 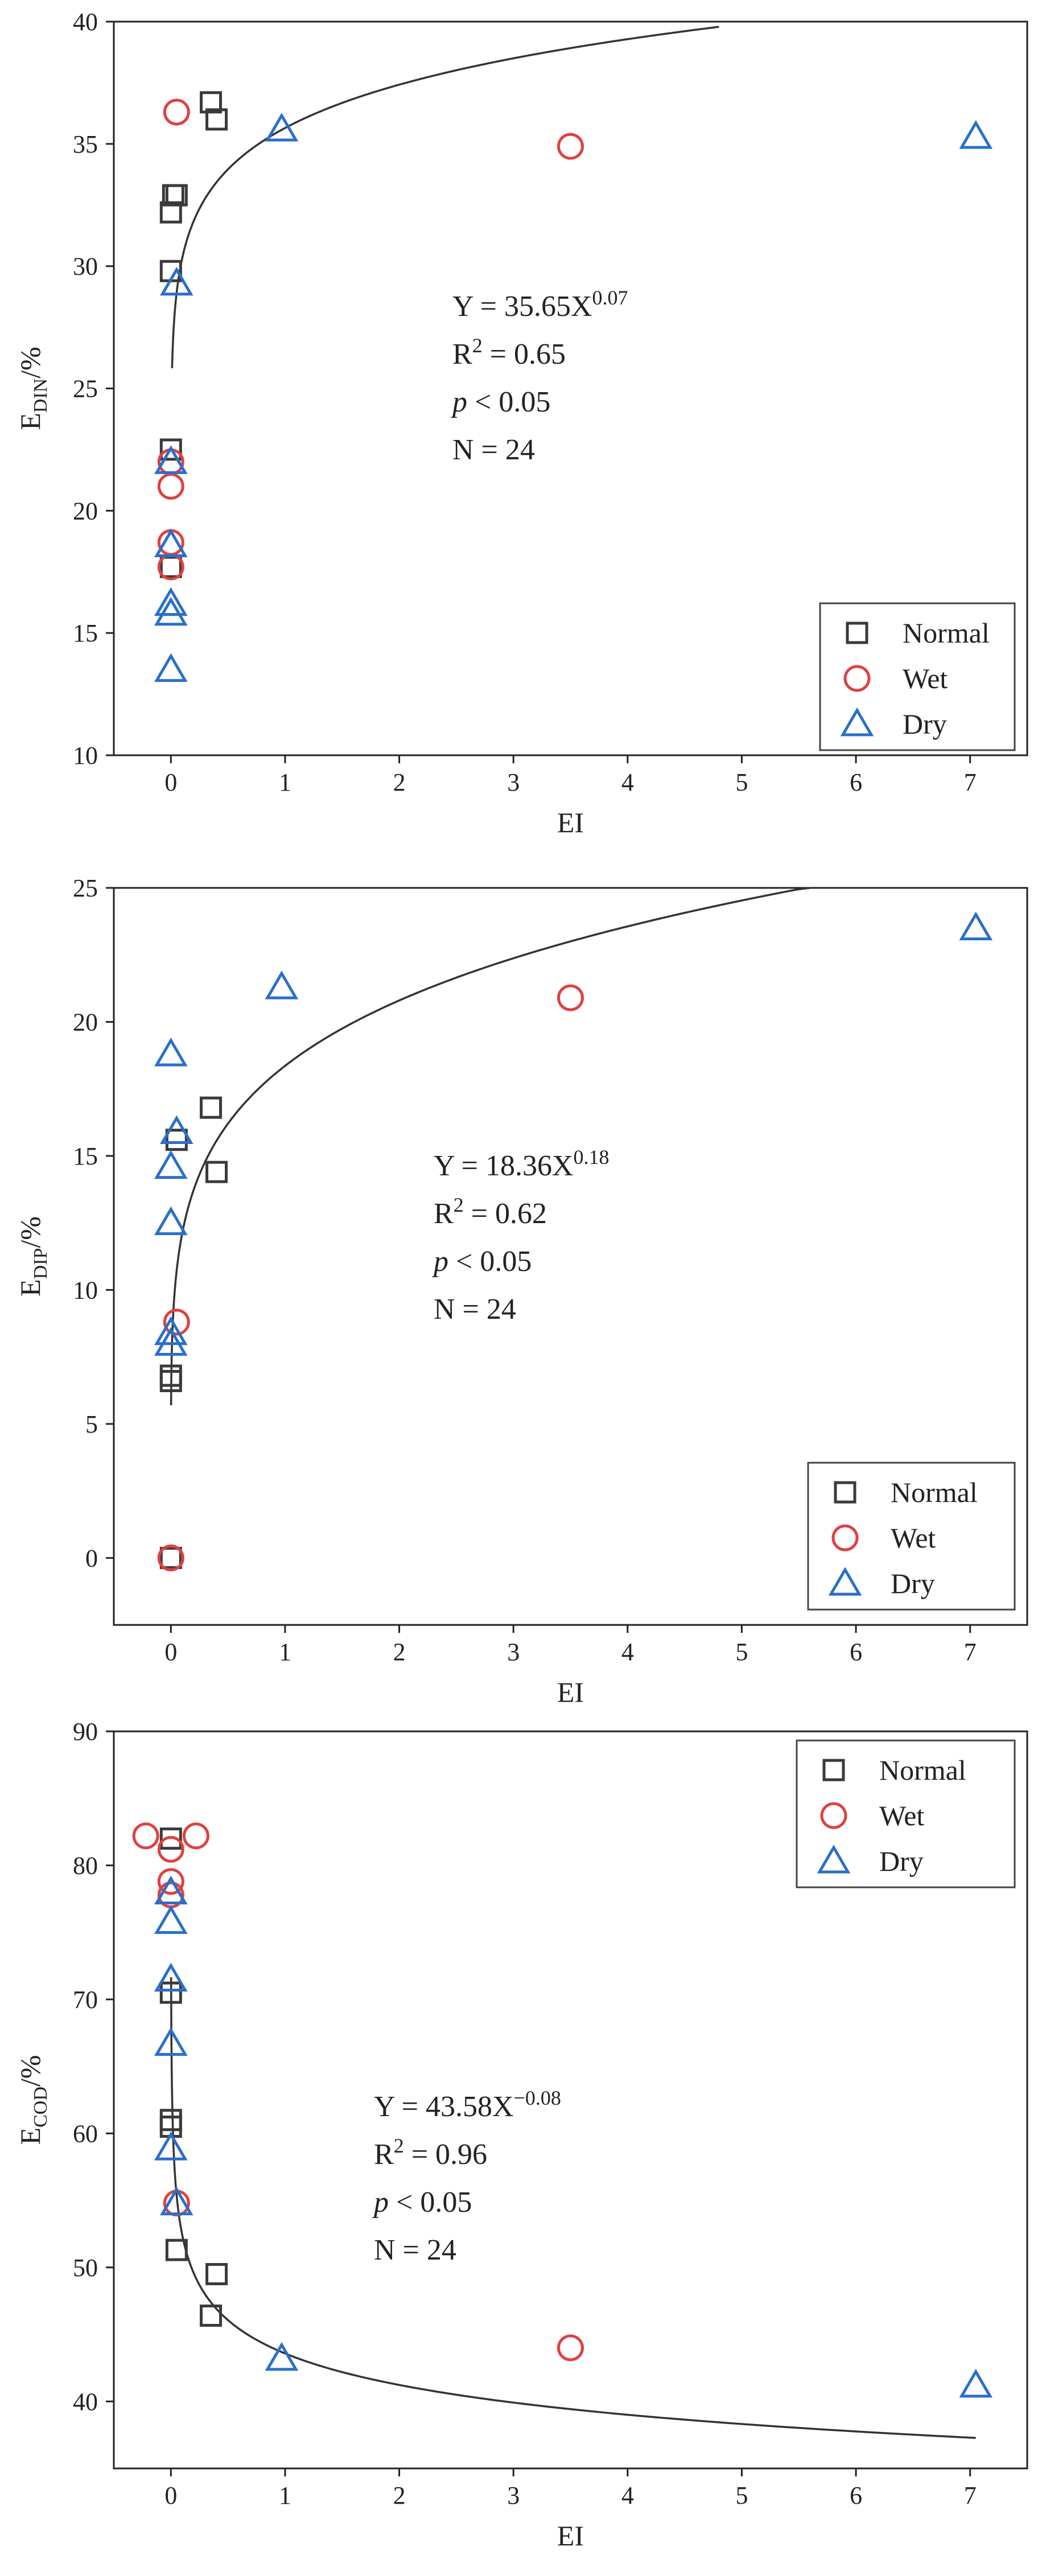 I want to click on y-axis-label: EDIN/%, so click(x=32, y=389).